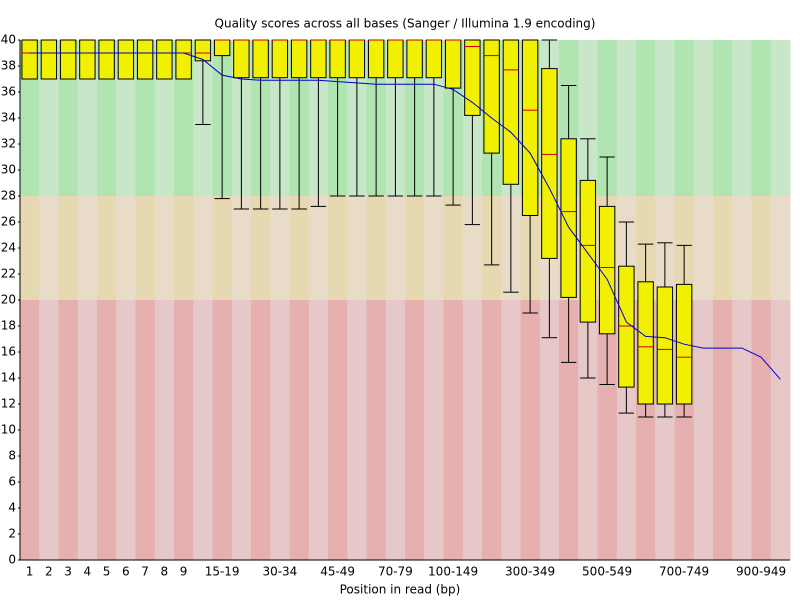 This screenshot has height=600, width=800. I want to click on y-tick-label: 36, so click(8, 92).